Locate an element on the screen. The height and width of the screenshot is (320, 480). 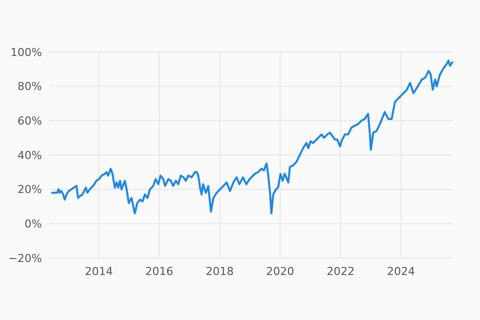
y-tick-label: 100% is located at coordinates (26, 52).